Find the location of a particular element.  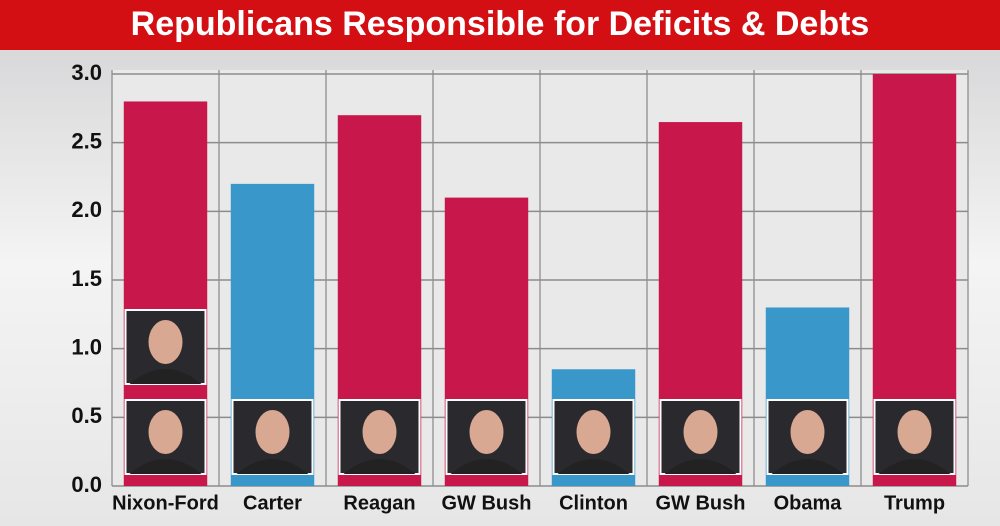

x-tick-label: Trump is located at coordinates (914, 503).